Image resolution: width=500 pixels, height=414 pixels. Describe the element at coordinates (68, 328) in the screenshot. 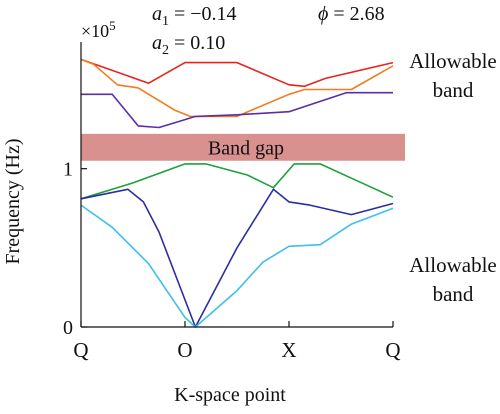

I see `y-tick-label-1: 0` at that location.